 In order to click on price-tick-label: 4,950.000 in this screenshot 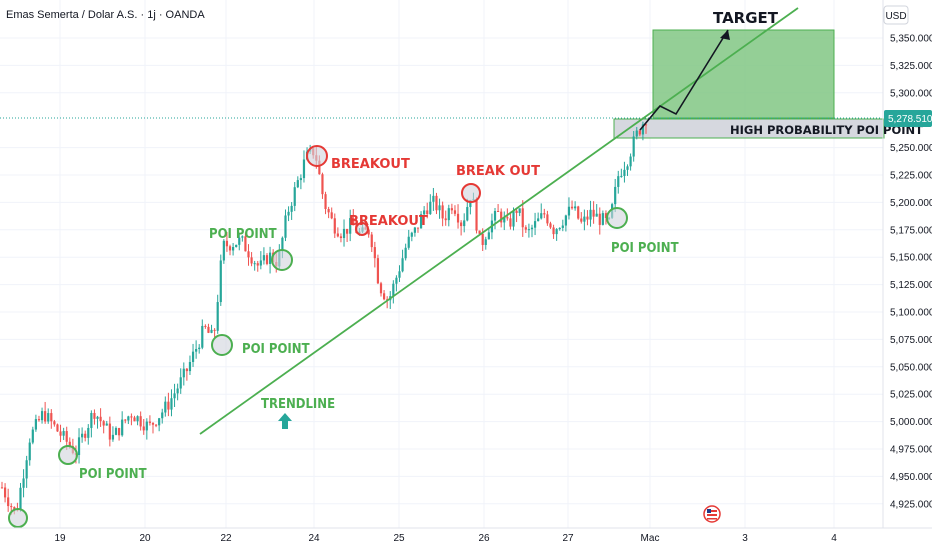, I will do `click(911, 477)`.